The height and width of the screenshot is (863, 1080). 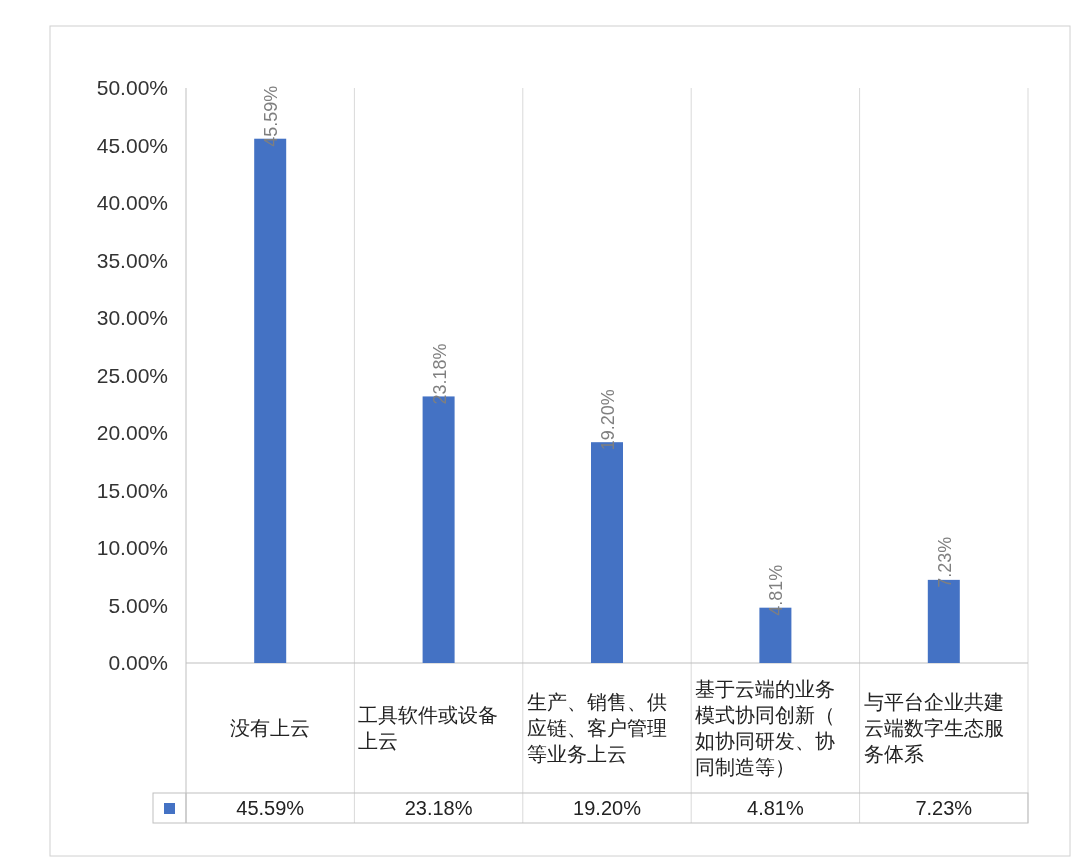 What do you see at coordinates (439, 374) in the screenshot?
I see `text: 23.18%` at bounding box center [439, 374].